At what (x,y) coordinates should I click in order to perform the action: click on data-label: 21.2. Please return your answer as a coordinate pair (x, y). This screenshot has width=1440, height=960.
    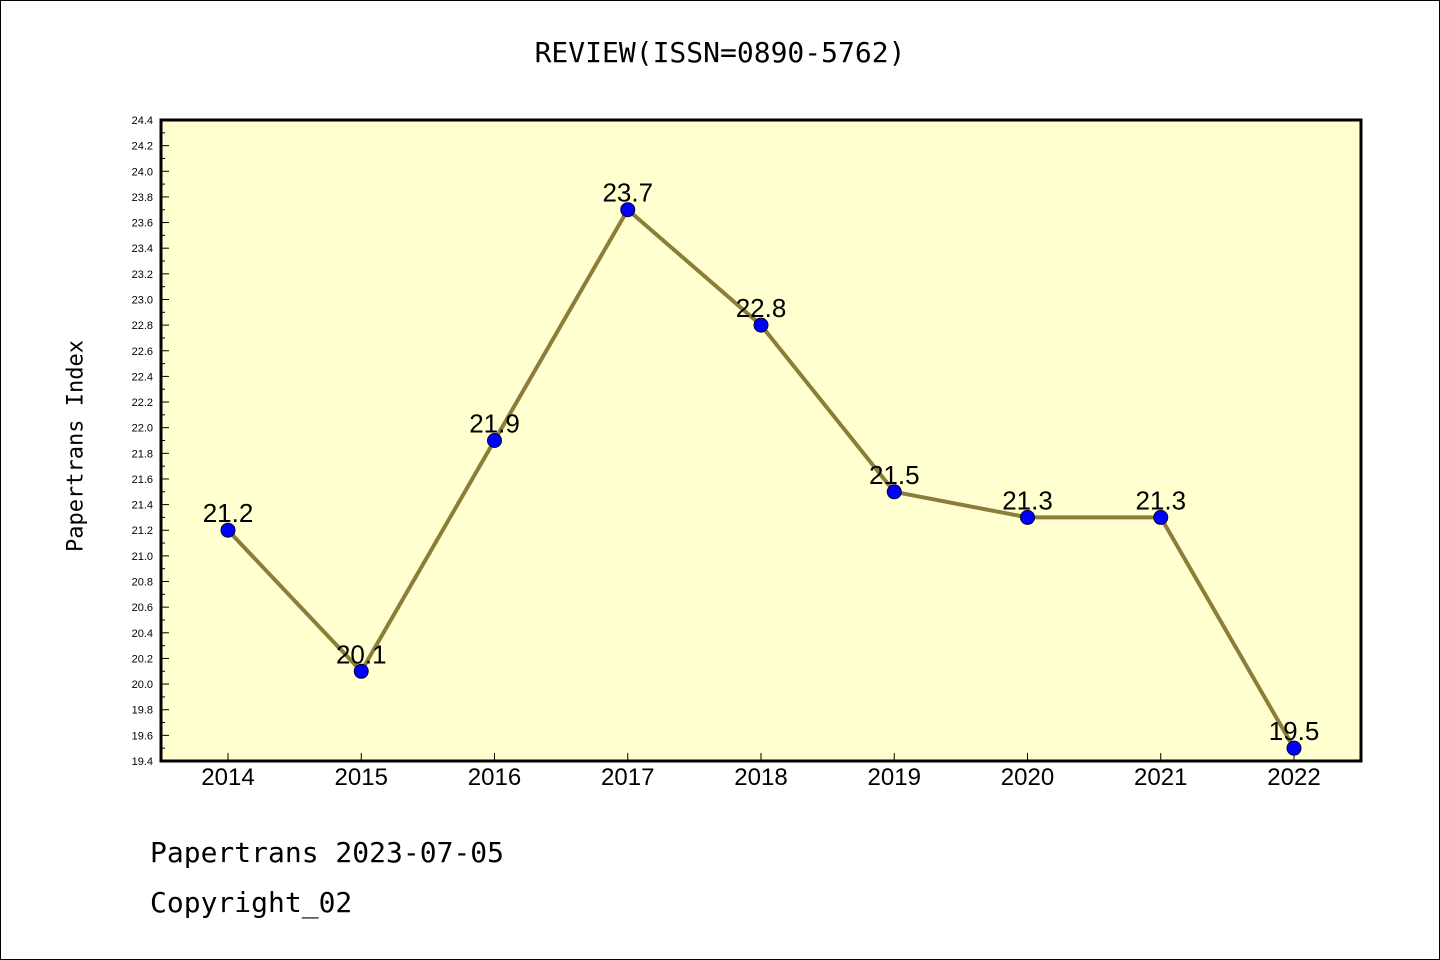
    Looking at the image, I should click on (228, 513).